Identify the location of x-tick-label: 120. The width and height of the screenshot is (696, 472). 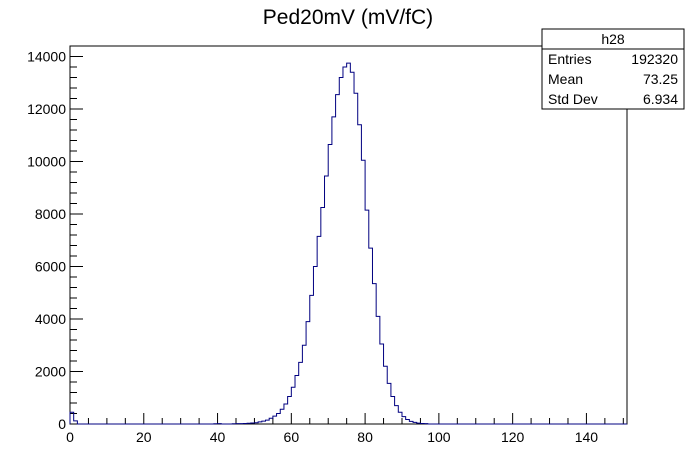
(513, 437).